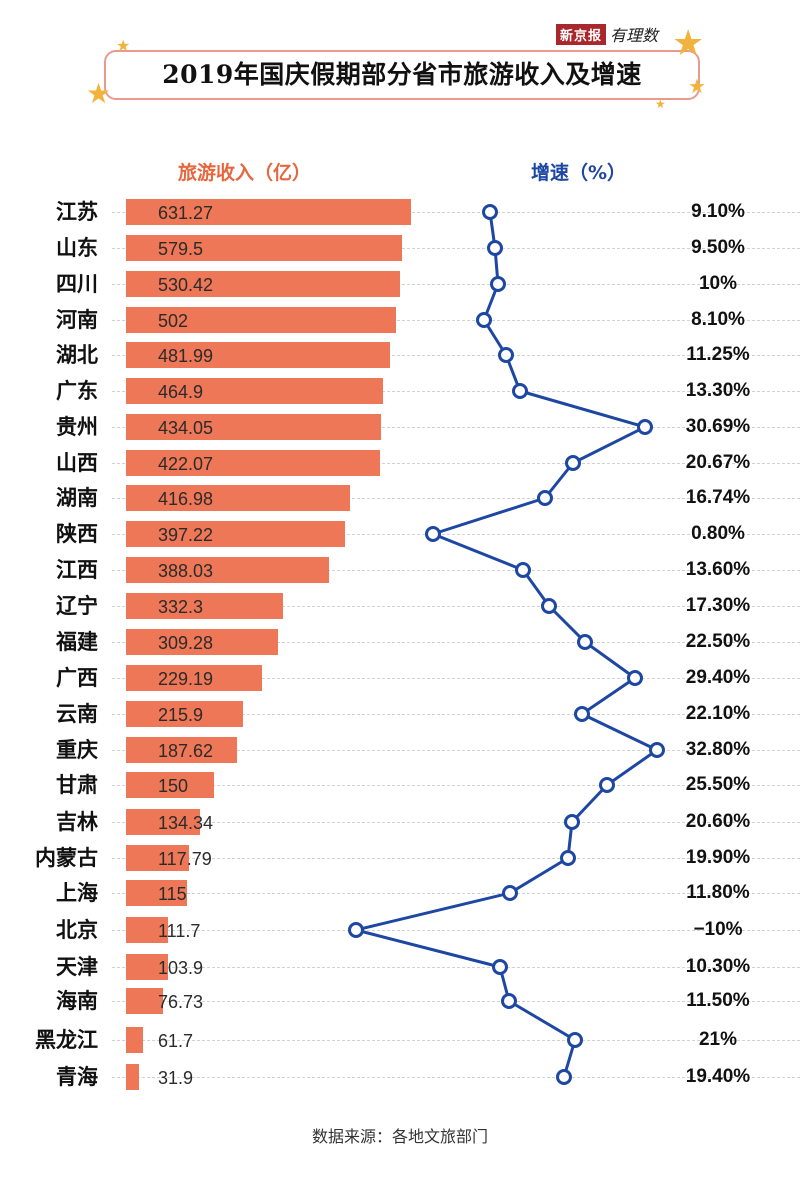  Describe the element at coordinates (718, 1076) in the screenshot. I see `growth-value: 19.40%` at that location.